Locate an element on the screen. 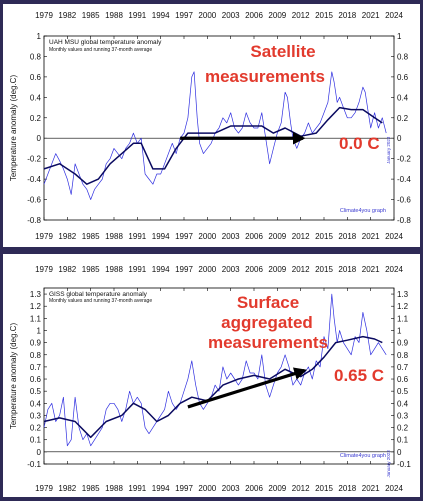  x-tick-label-top: 1997 is located at coordinates (184, 15).